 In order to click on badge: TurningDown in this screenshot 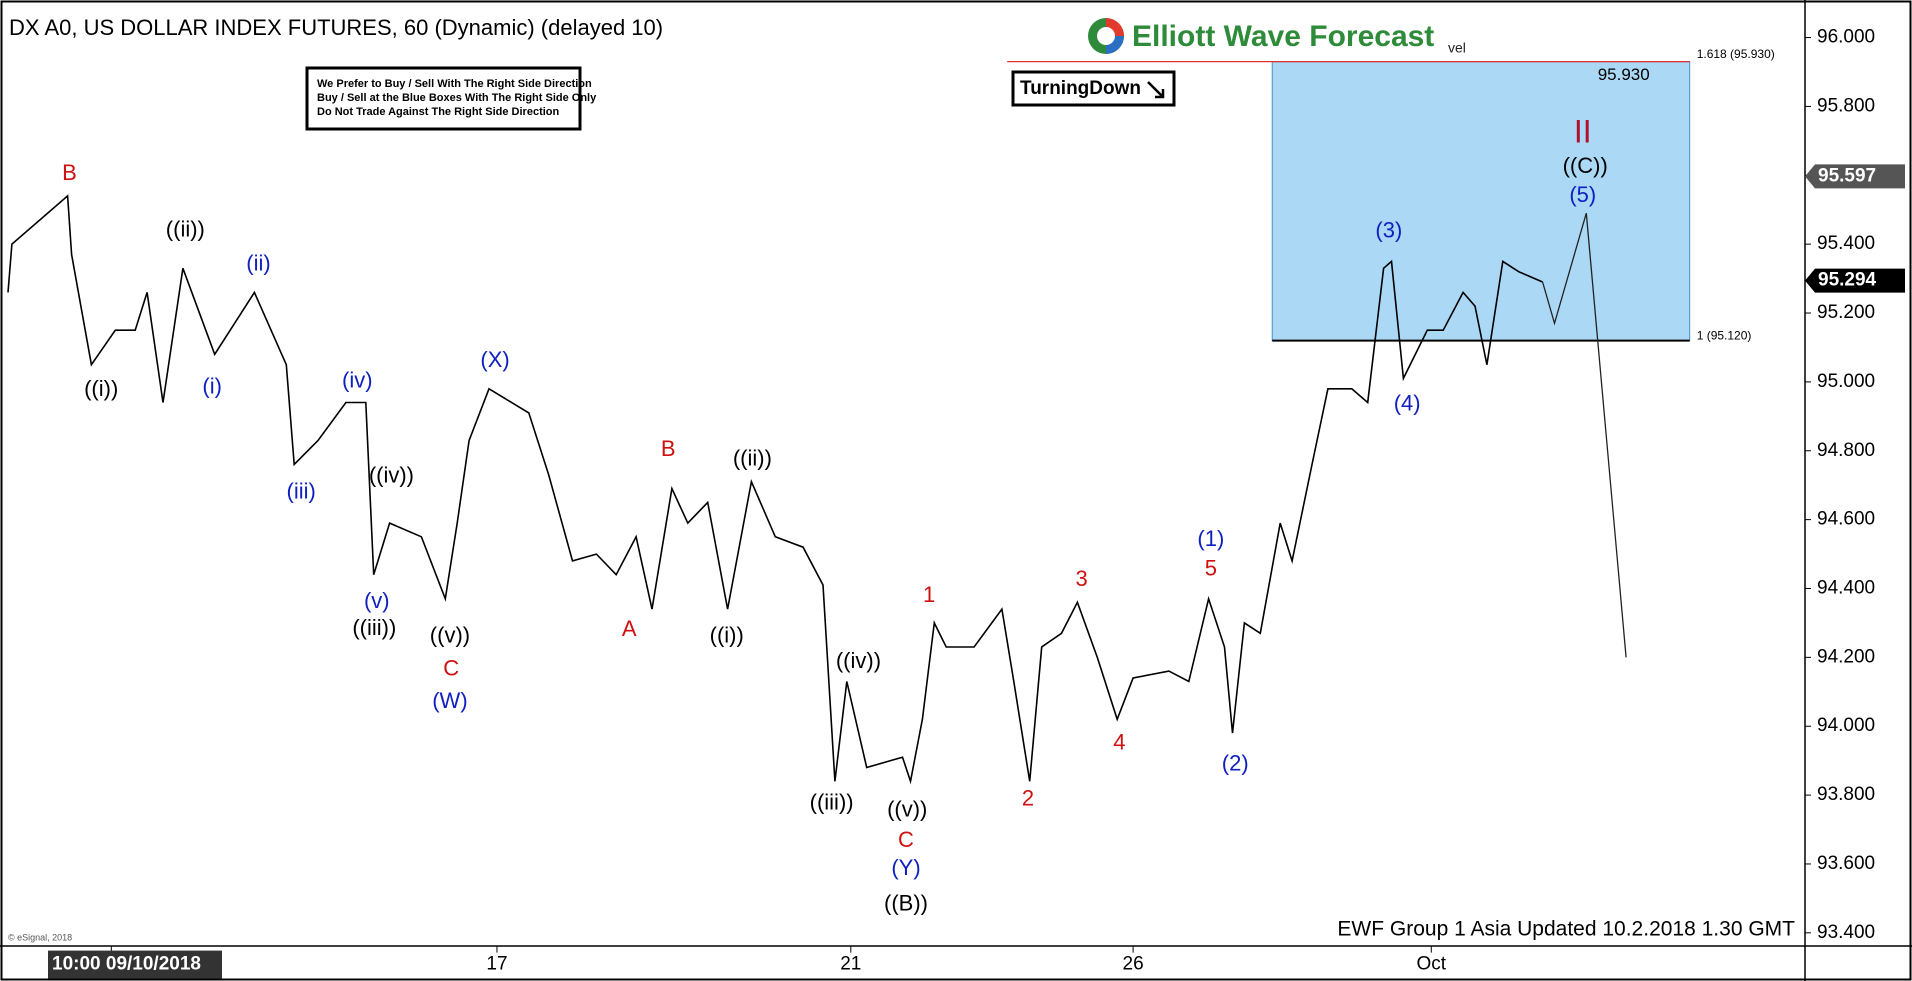, I will do `click(1080, 88)`.